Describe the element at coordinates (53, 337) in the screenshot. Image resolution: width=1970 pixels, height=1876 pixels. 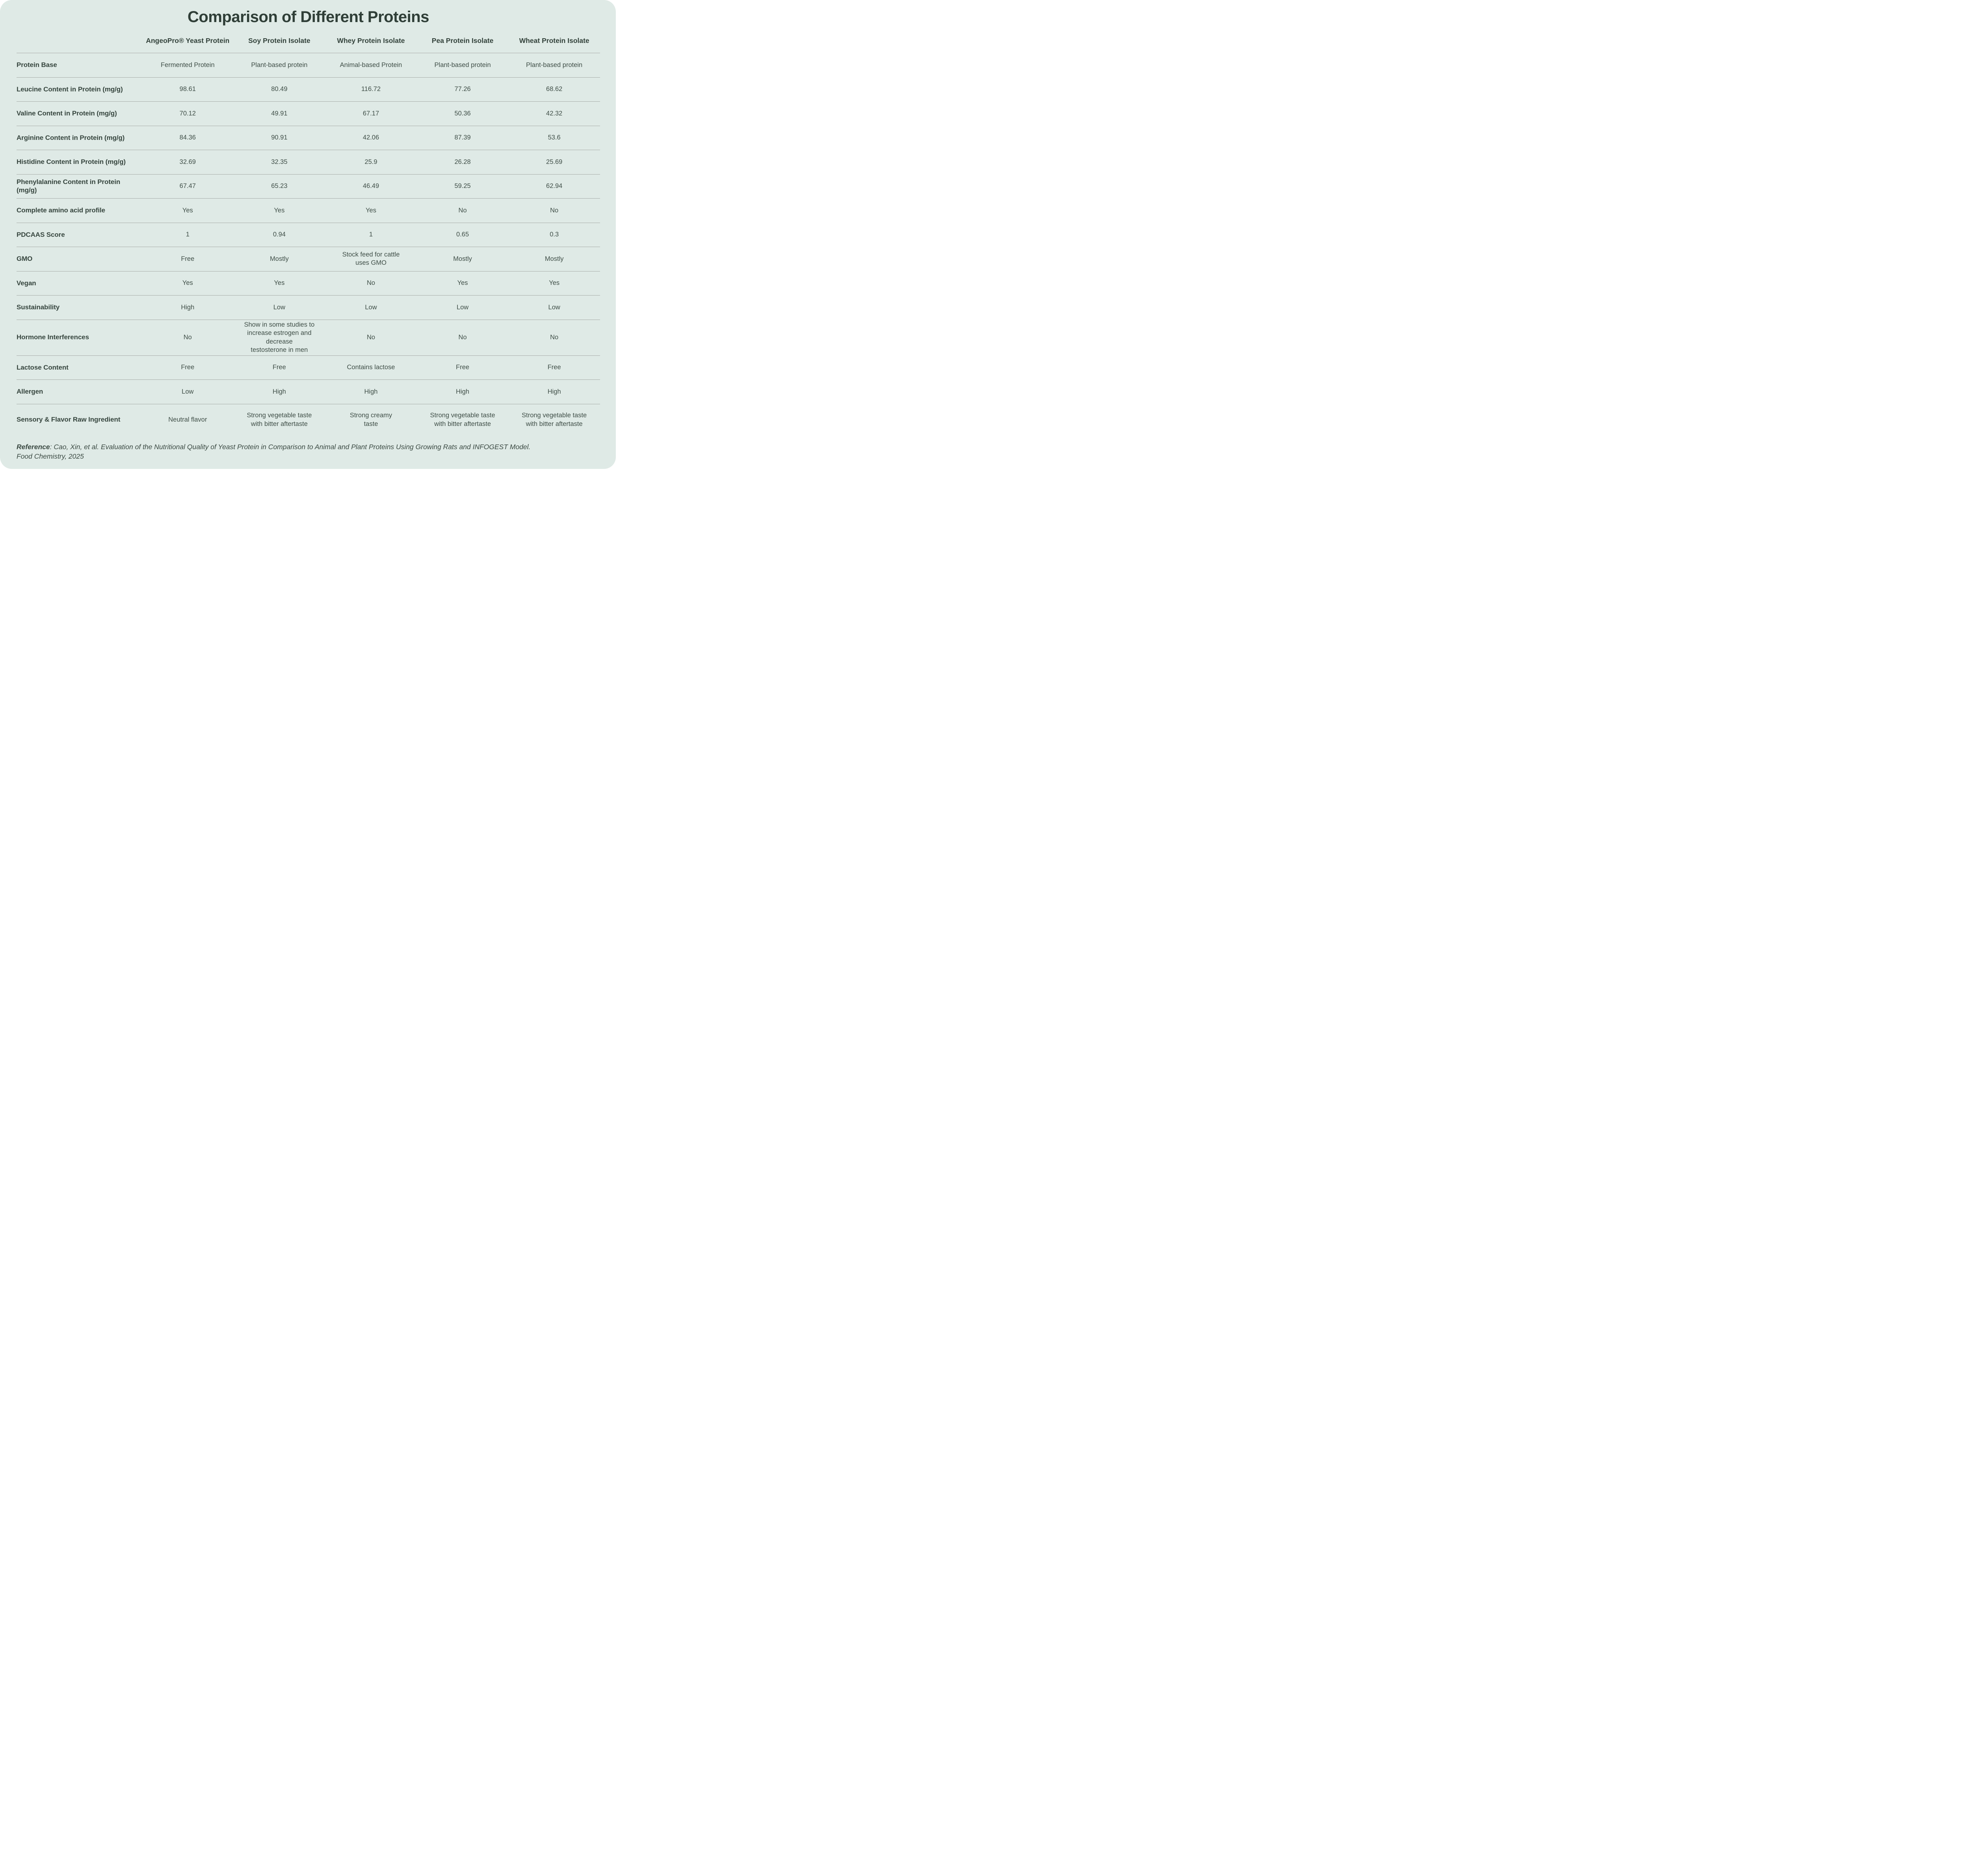
I see `row-label: Hormone Interferences` at that location.